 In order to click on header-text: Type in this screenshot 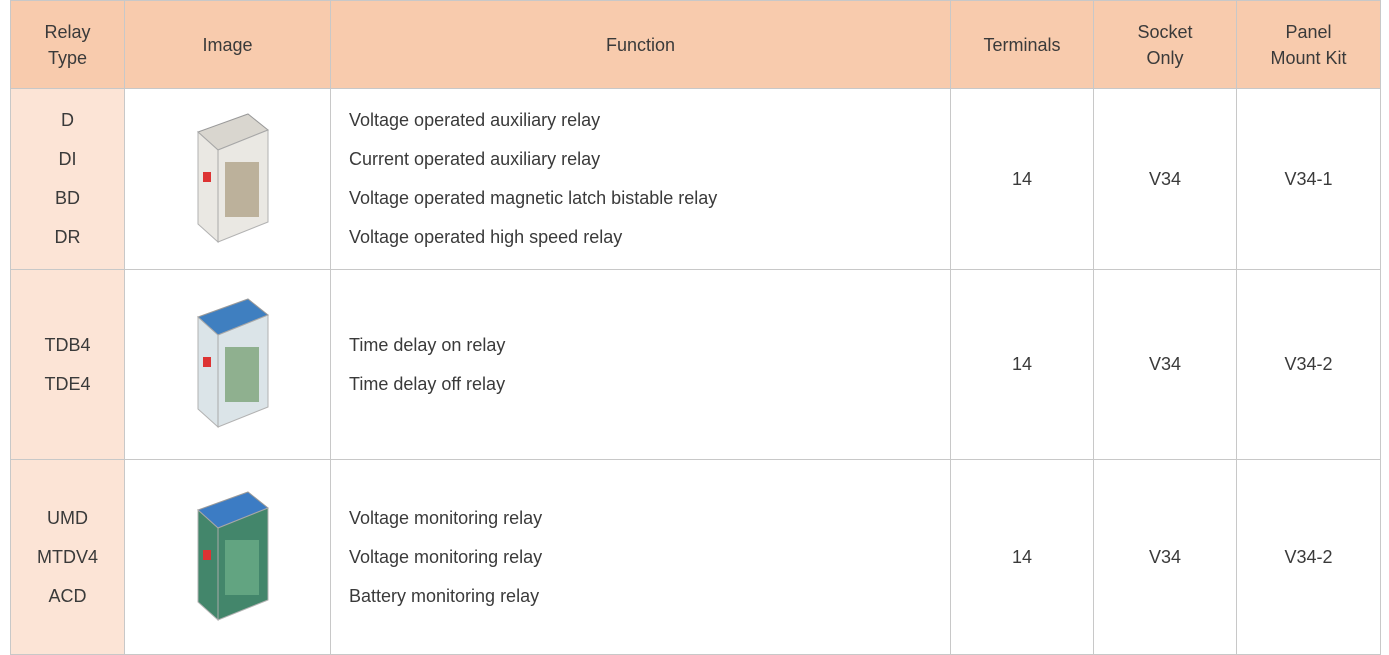, I will do `click(67, 57)`.